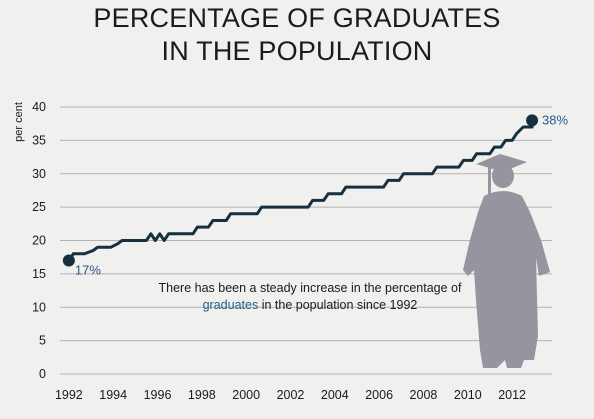  What do you see at coordinates (39, 307) in the screenshot?
I see `y-tick-label: 10` at bounding box center [39, 307].